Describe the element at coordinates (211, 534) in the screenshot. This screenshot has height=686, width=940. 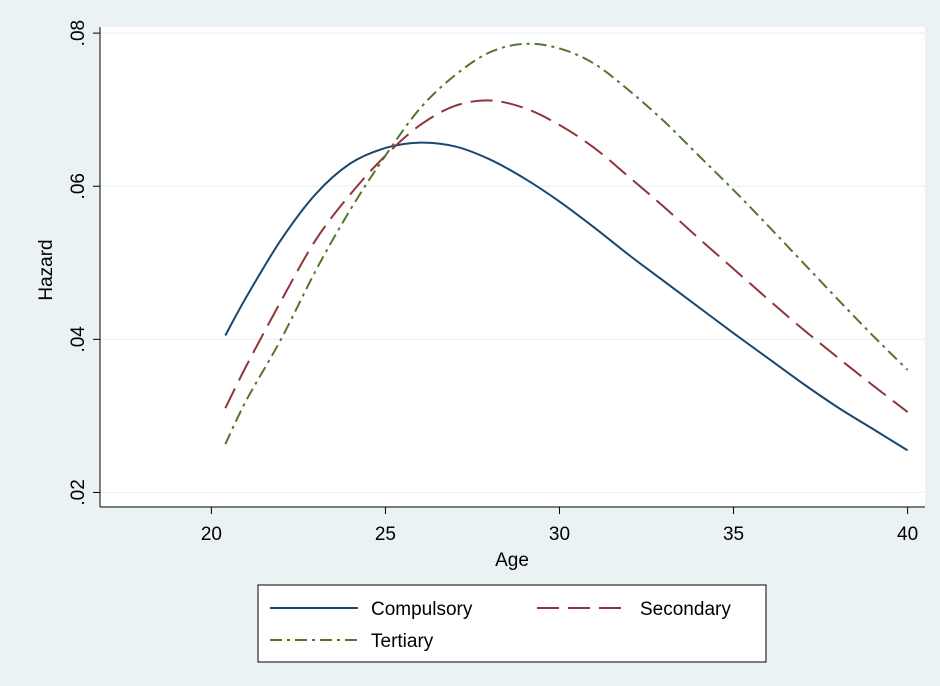
I see `x-tick-label-0: 20` at that location.